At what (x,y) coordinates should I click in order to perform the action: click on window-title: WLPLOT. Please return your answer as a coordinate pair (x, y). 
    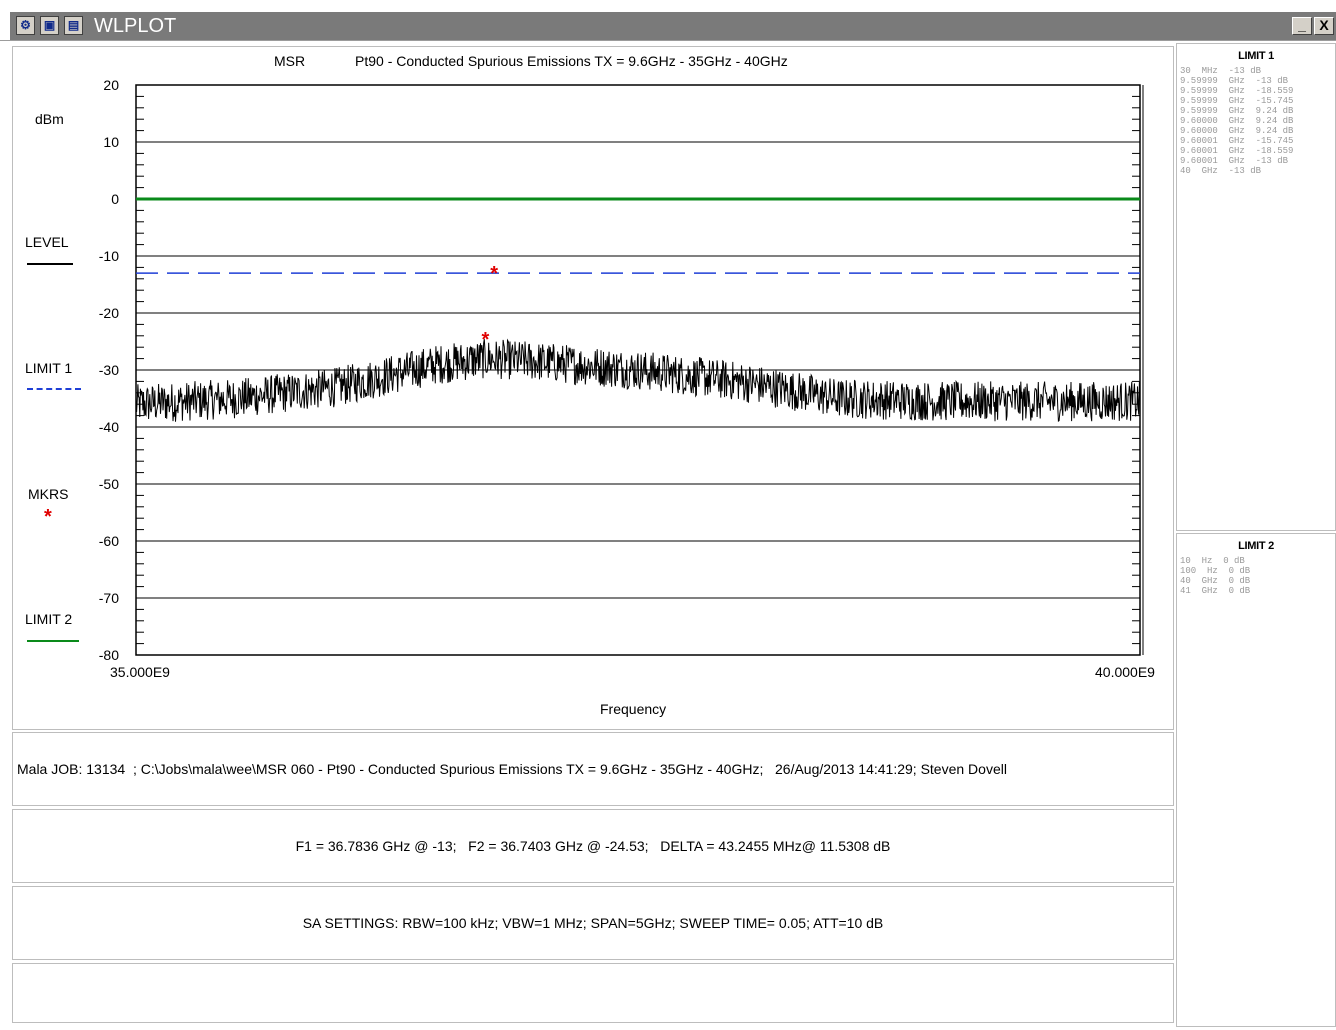
    Looking at the image, I should click on (135, 26).